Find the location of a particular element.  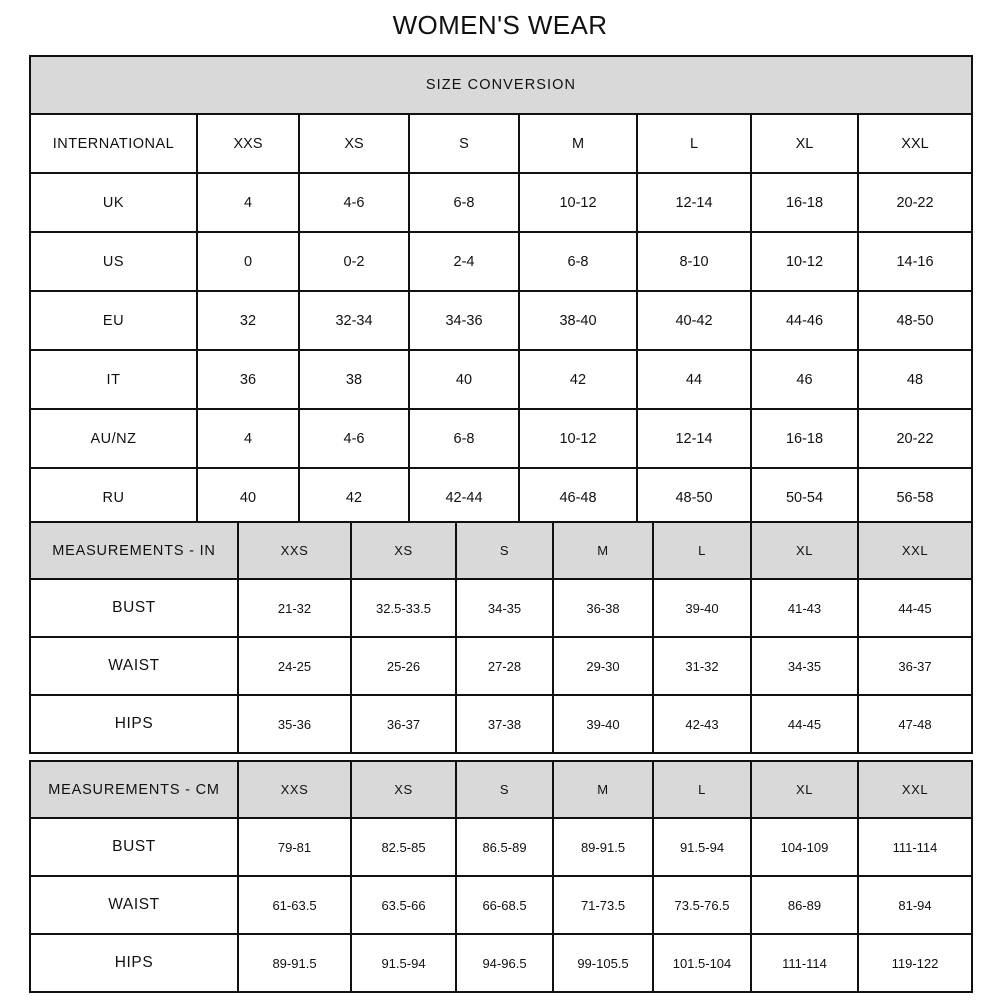

table-cell: 44 is located at coordinates (694, 379).